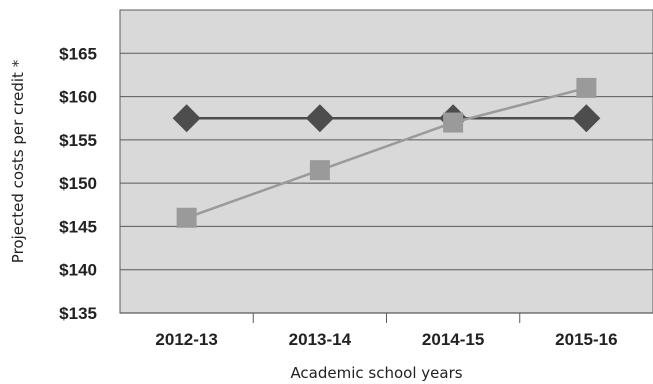 This screenshot has height=384, width=653. I want to click on y-axis-tick-labels: $135 $140 $145 $150 $155 $160 $165, so click(78, 183).